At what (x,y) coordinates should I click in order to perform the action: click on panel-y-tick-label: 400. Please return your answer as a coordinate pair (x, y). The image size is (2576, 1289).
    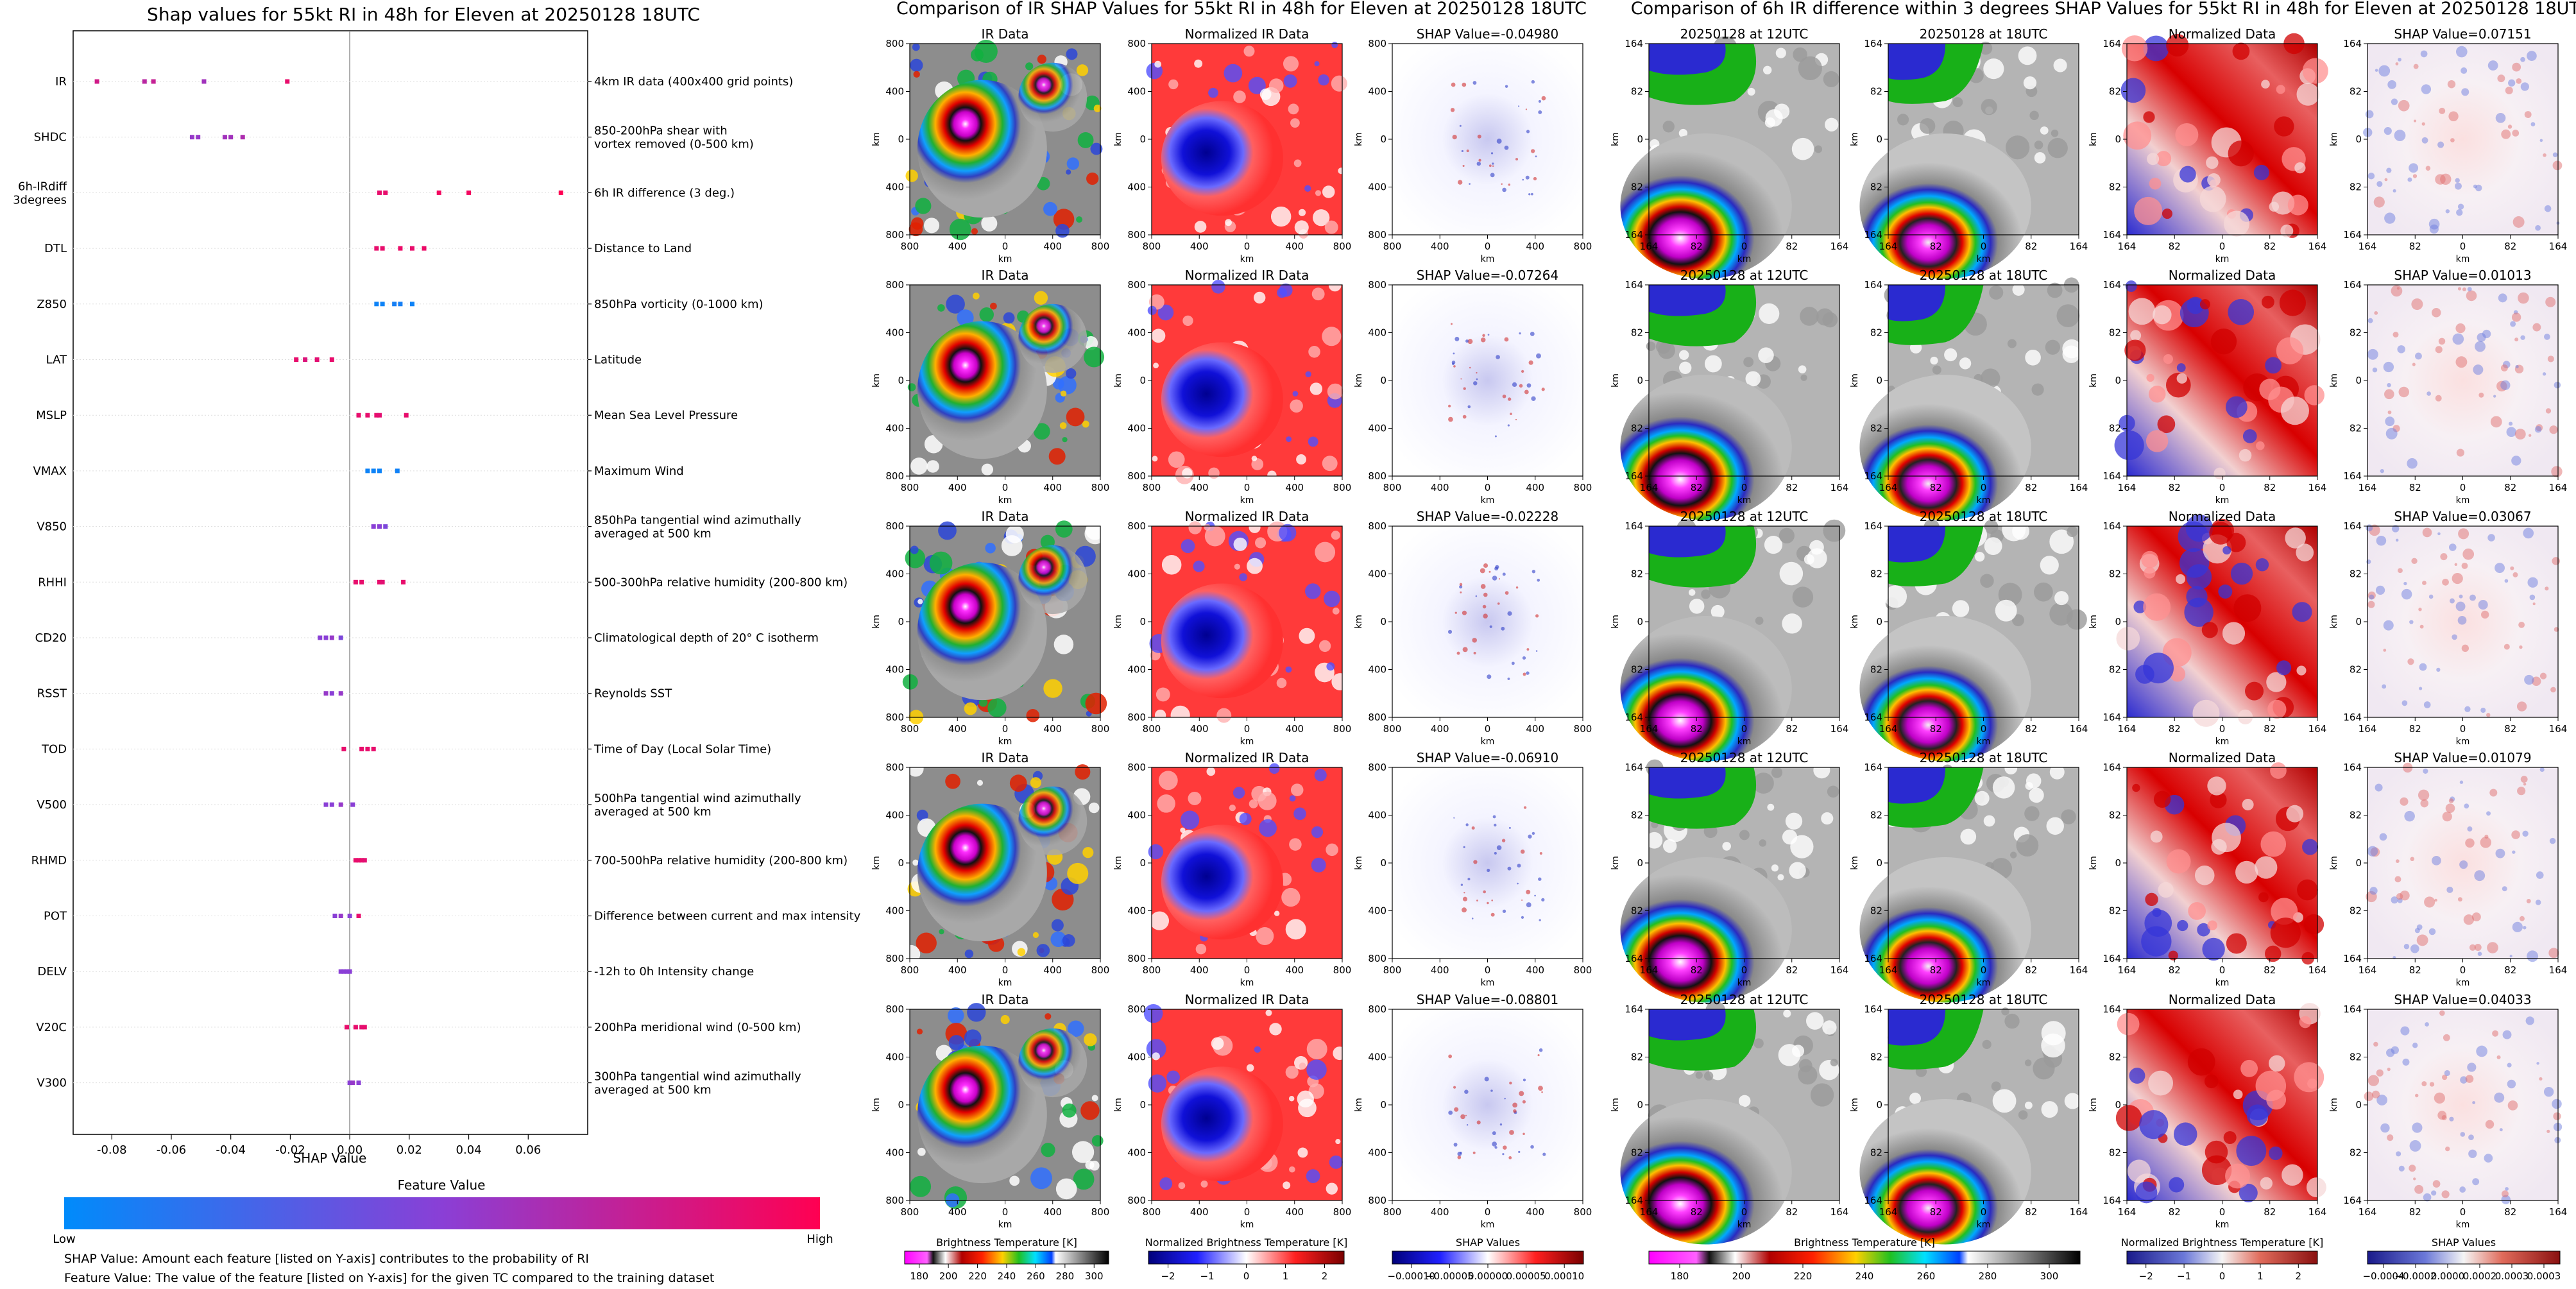
    Looking at the image, I should click on (1136, 815).